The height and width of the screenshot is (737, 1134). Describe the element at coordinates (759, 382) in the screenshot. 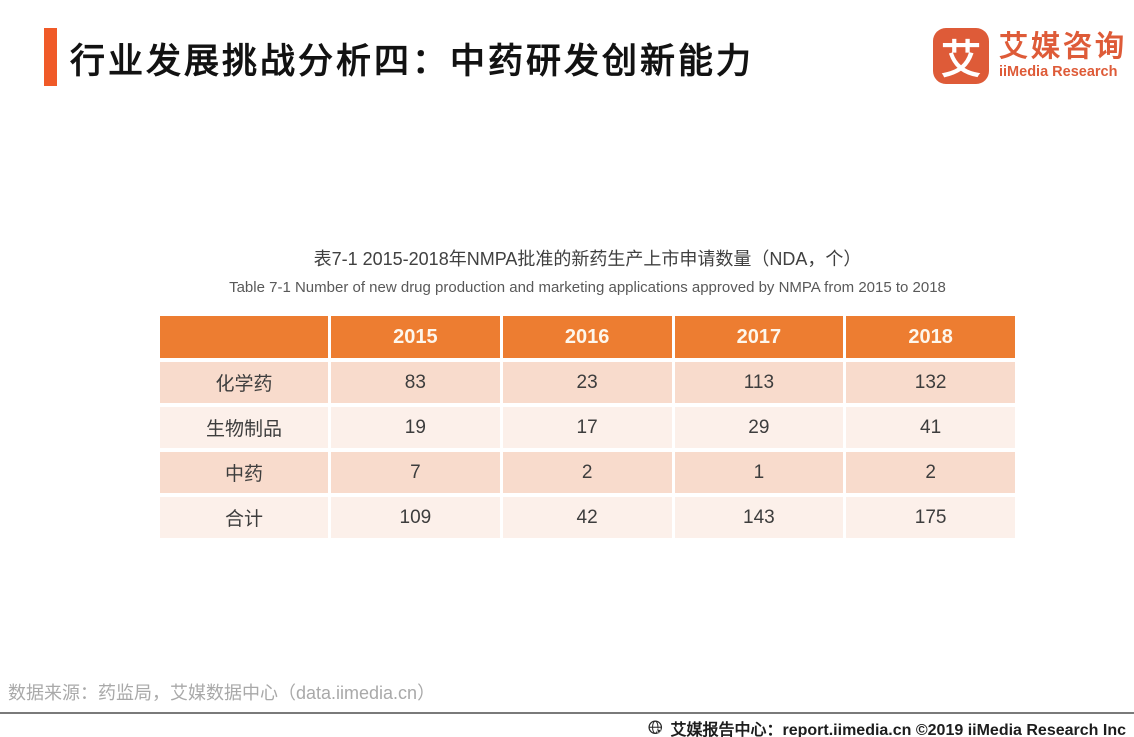

I see `table-data-cell: 113` at that location.